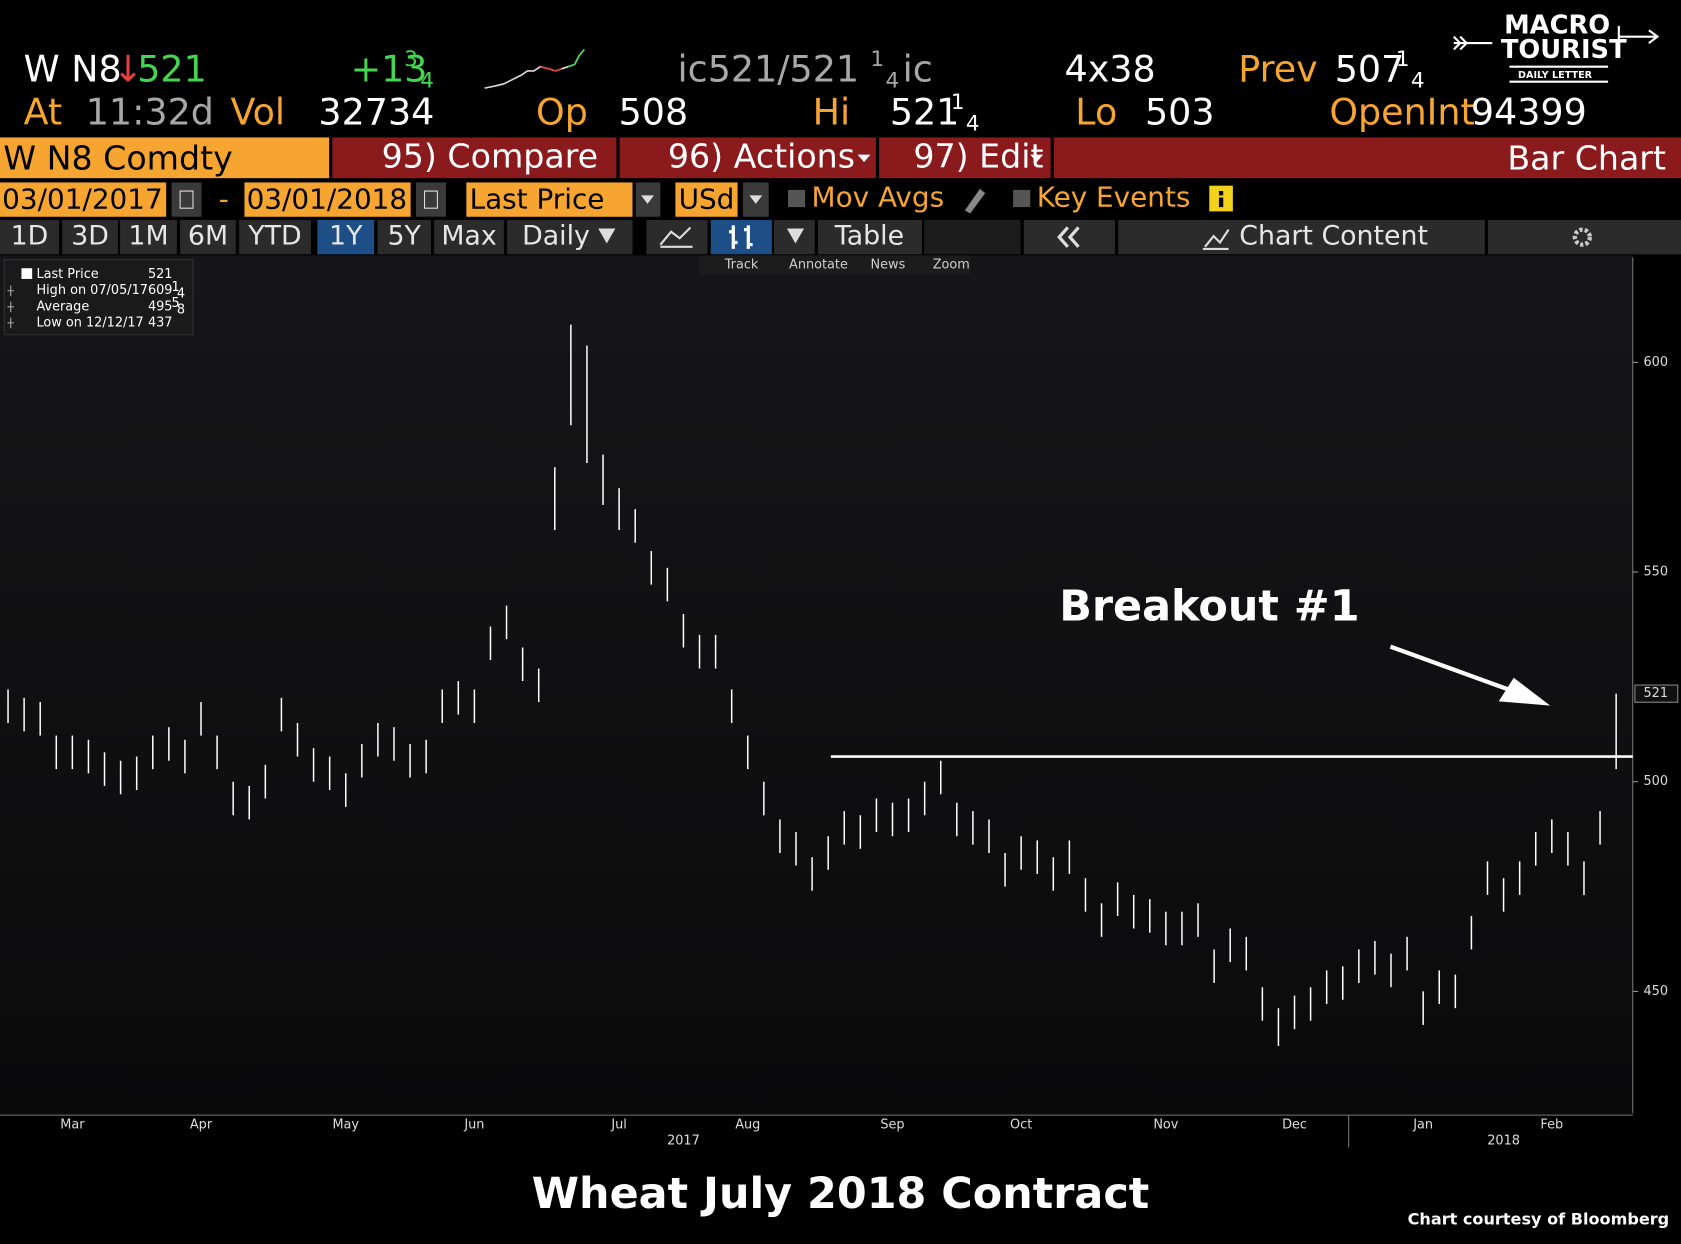 The height and width of the screenshot is (1244, 1681). I want to click on frequency-btn, so click(570, 237).